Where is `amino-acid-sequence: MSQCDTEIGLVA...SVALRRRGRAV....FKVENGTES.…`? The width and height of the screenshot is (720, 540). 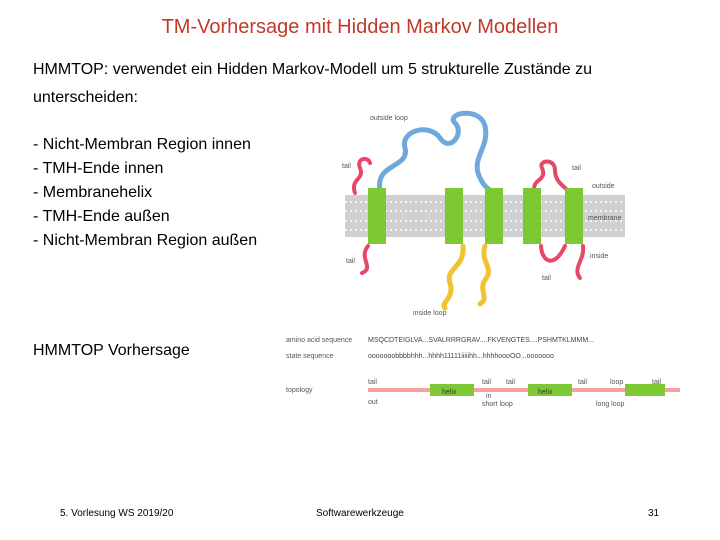 amino-acid-sequence: MSQCDTEIGLVA...SVALRRRGRAV....FKVENGTES.… is located at coordinates (481, 340).